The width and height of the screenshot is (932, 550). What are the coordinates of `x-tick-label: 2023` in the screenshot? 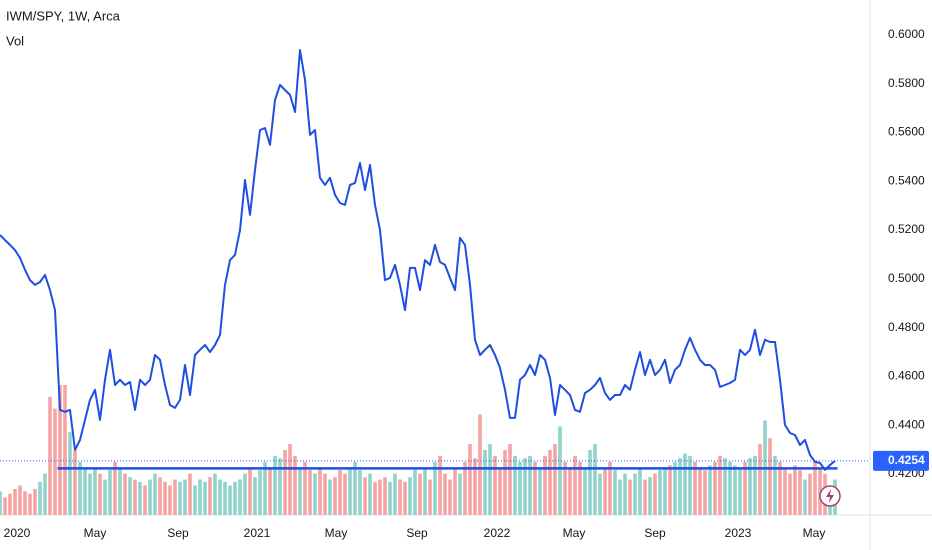 It's located at (738, 533).